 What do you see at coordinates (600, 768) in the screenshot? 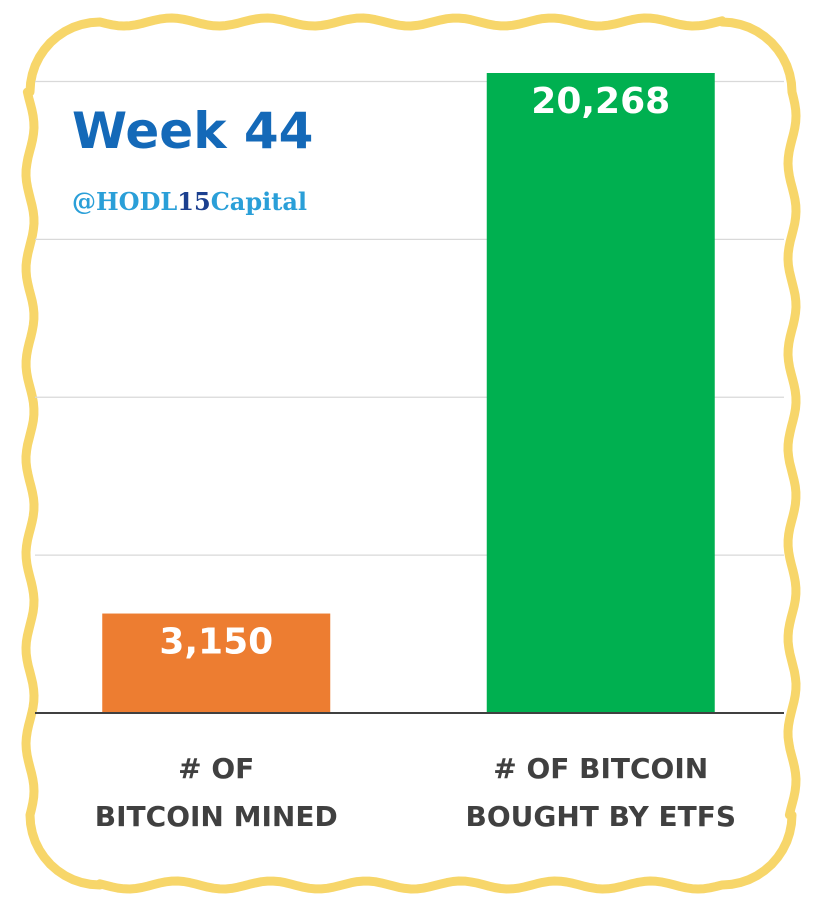
I see `category-label-bitcoin-bought-by-etfs-line-1: # OF BITCOIN` at bounding box center [600, 768].